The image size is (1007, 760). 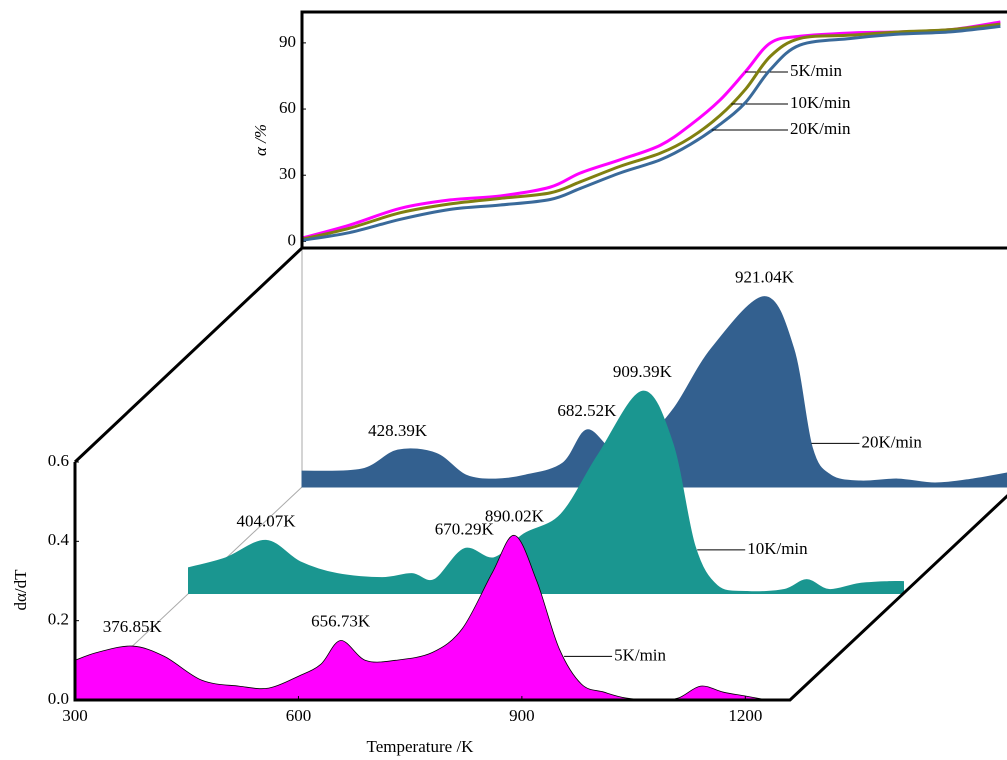 I want to click on x-tick-label: 1200, so click(x=745, y=715).